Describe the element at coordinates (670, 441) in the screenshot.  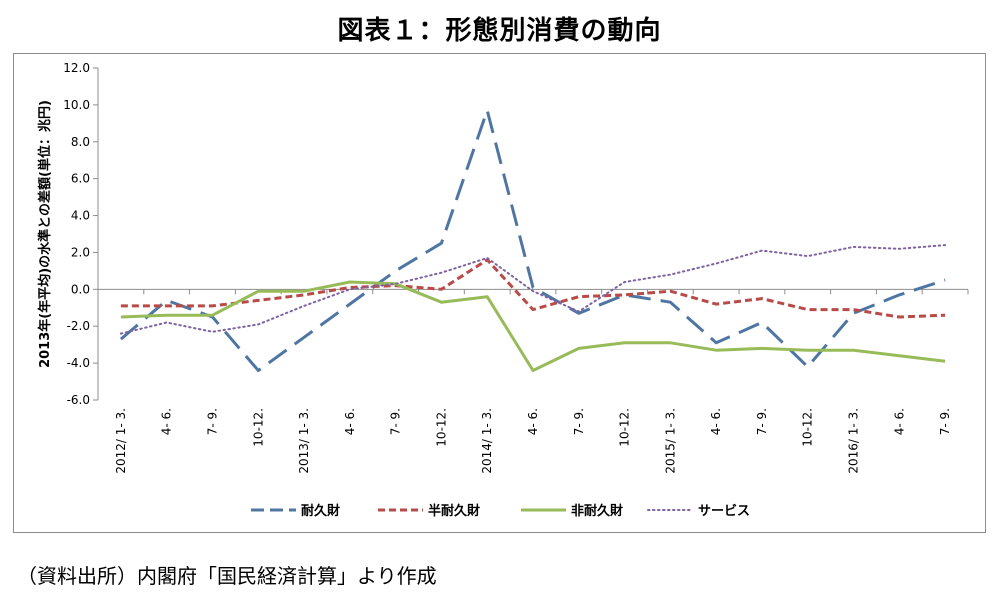
I see `x-tick-label: 2015/ 1- 3.` at that location.